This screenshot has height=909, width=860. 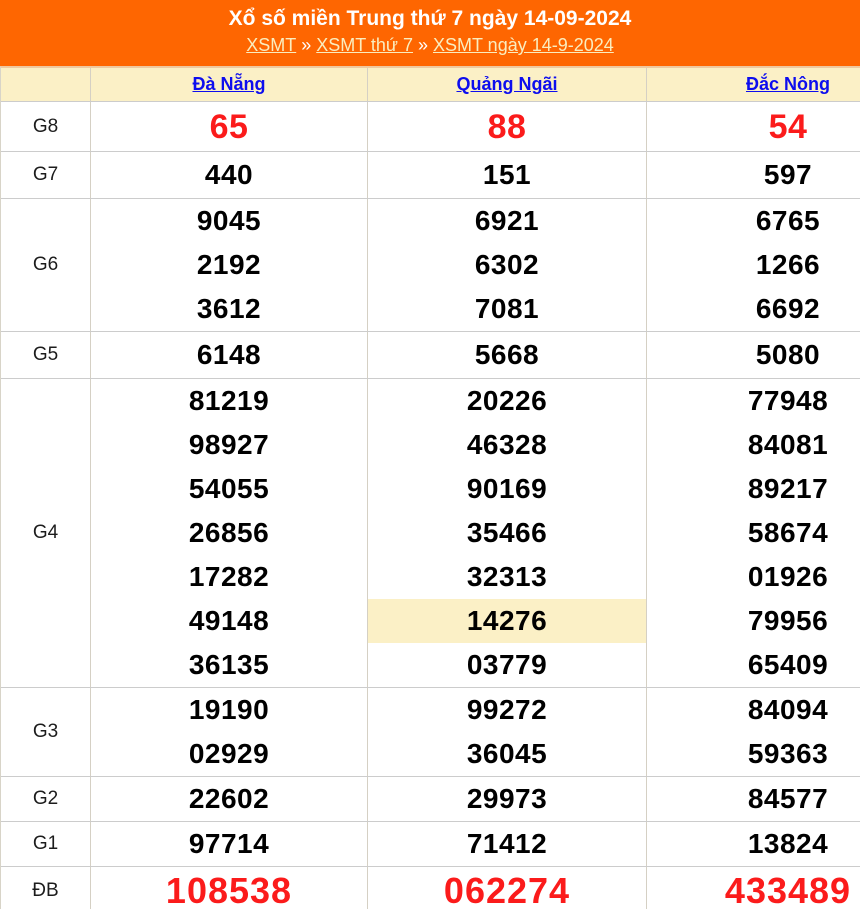 I want to click on prize-value: 13824, so click(x=788, y=843).